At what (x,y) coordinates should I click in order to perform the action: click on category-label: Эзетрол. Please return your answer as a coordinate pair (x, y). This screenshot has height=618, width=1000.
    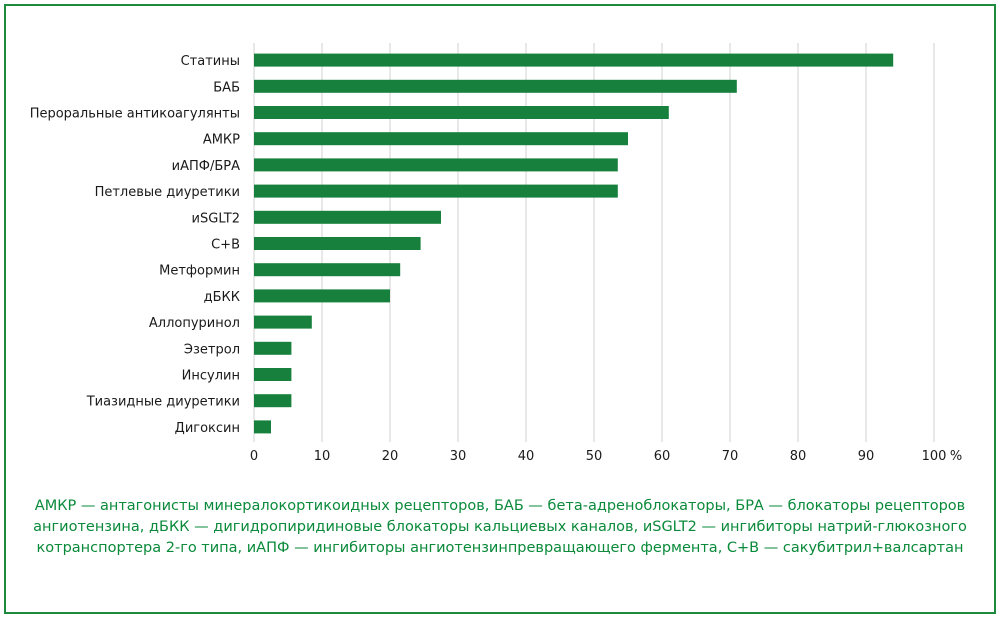
    Looking at the image, I should click on (212, 349).